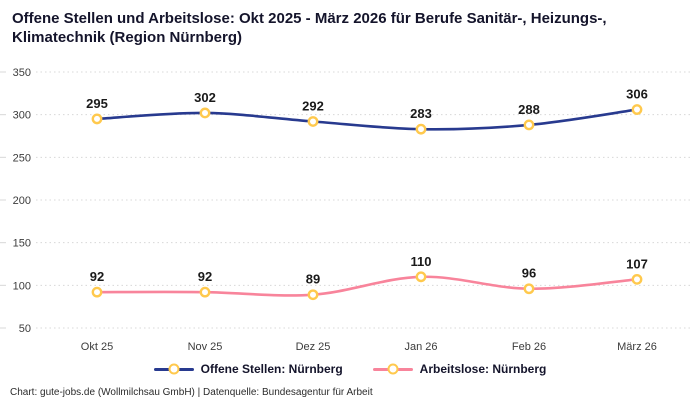 The image size is (700, 409). What do you see at coordinates (22, 201) in the screenshot?
I see `svg-text: 200` at bounding box center [22, 201].